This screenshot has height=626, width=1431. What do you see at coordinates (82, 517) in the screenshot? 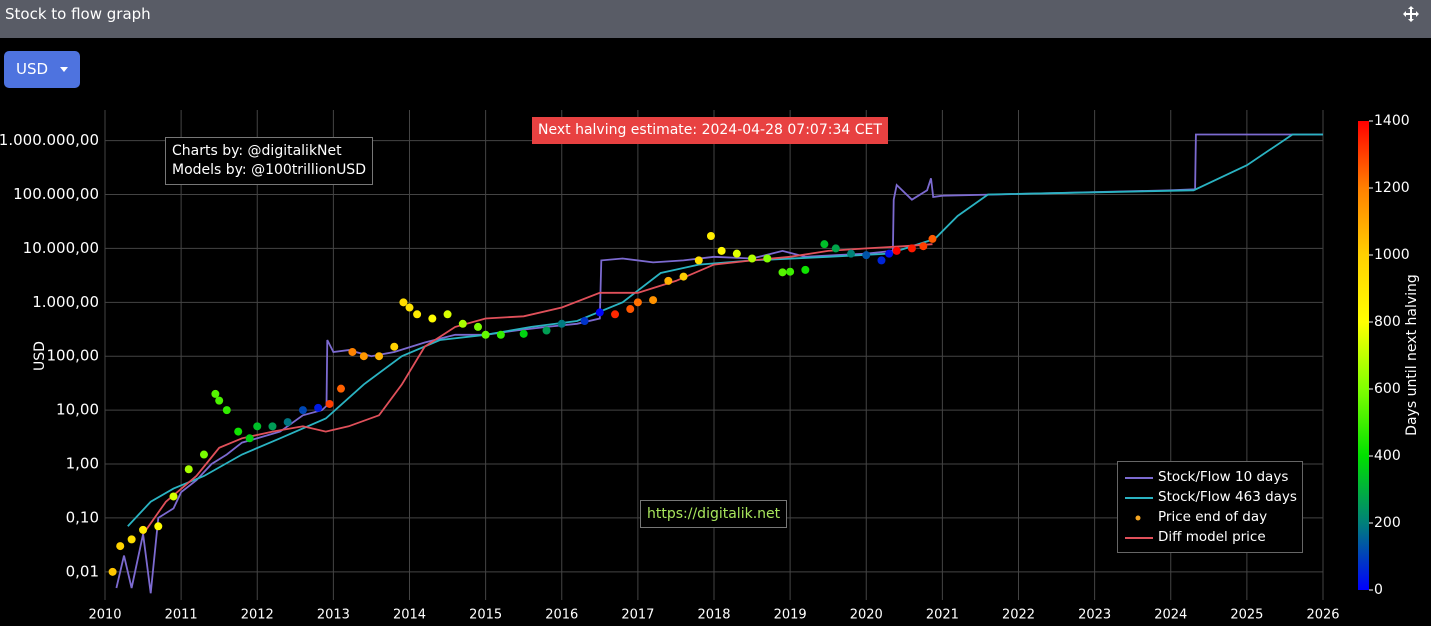
I see `y-tick-label: 0,10` at bounding box center [82, 517].